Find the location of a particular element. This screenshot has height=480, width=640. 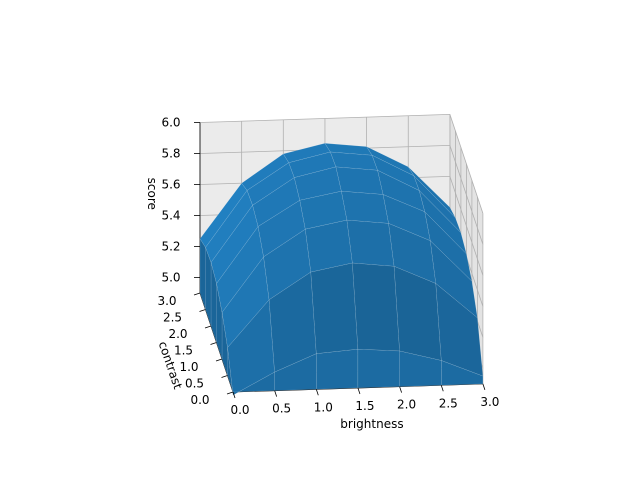

z-tick-label: 5.4 is located at coordinates (170, 216).